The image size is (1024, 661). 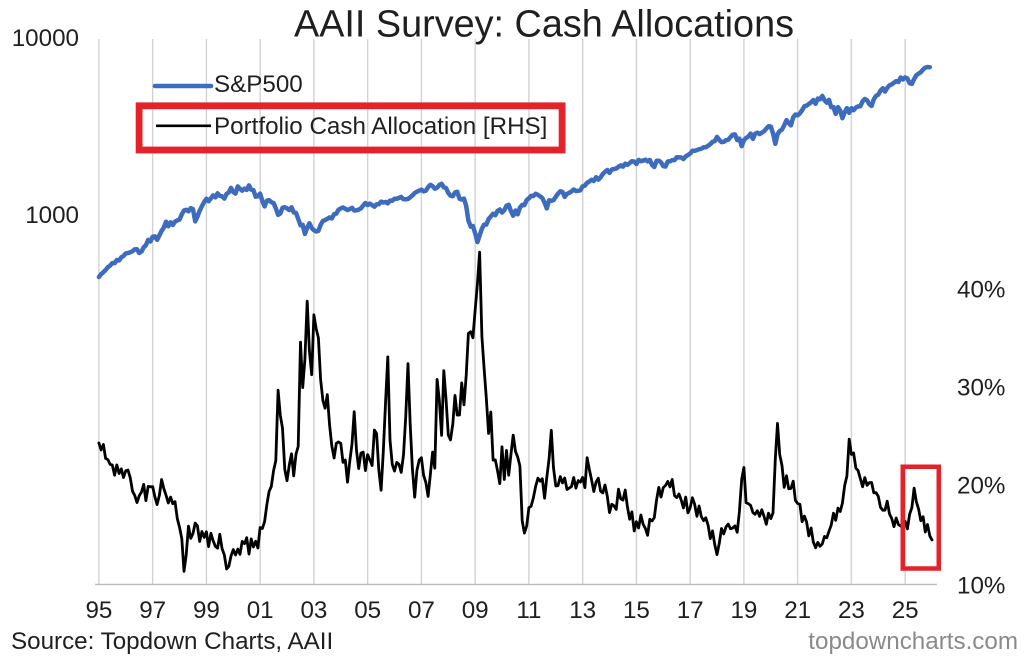 What do you see at coordinates (260, 610) in the screenshot?
I see `svg-text: 01` at bounding box center [260, 610].